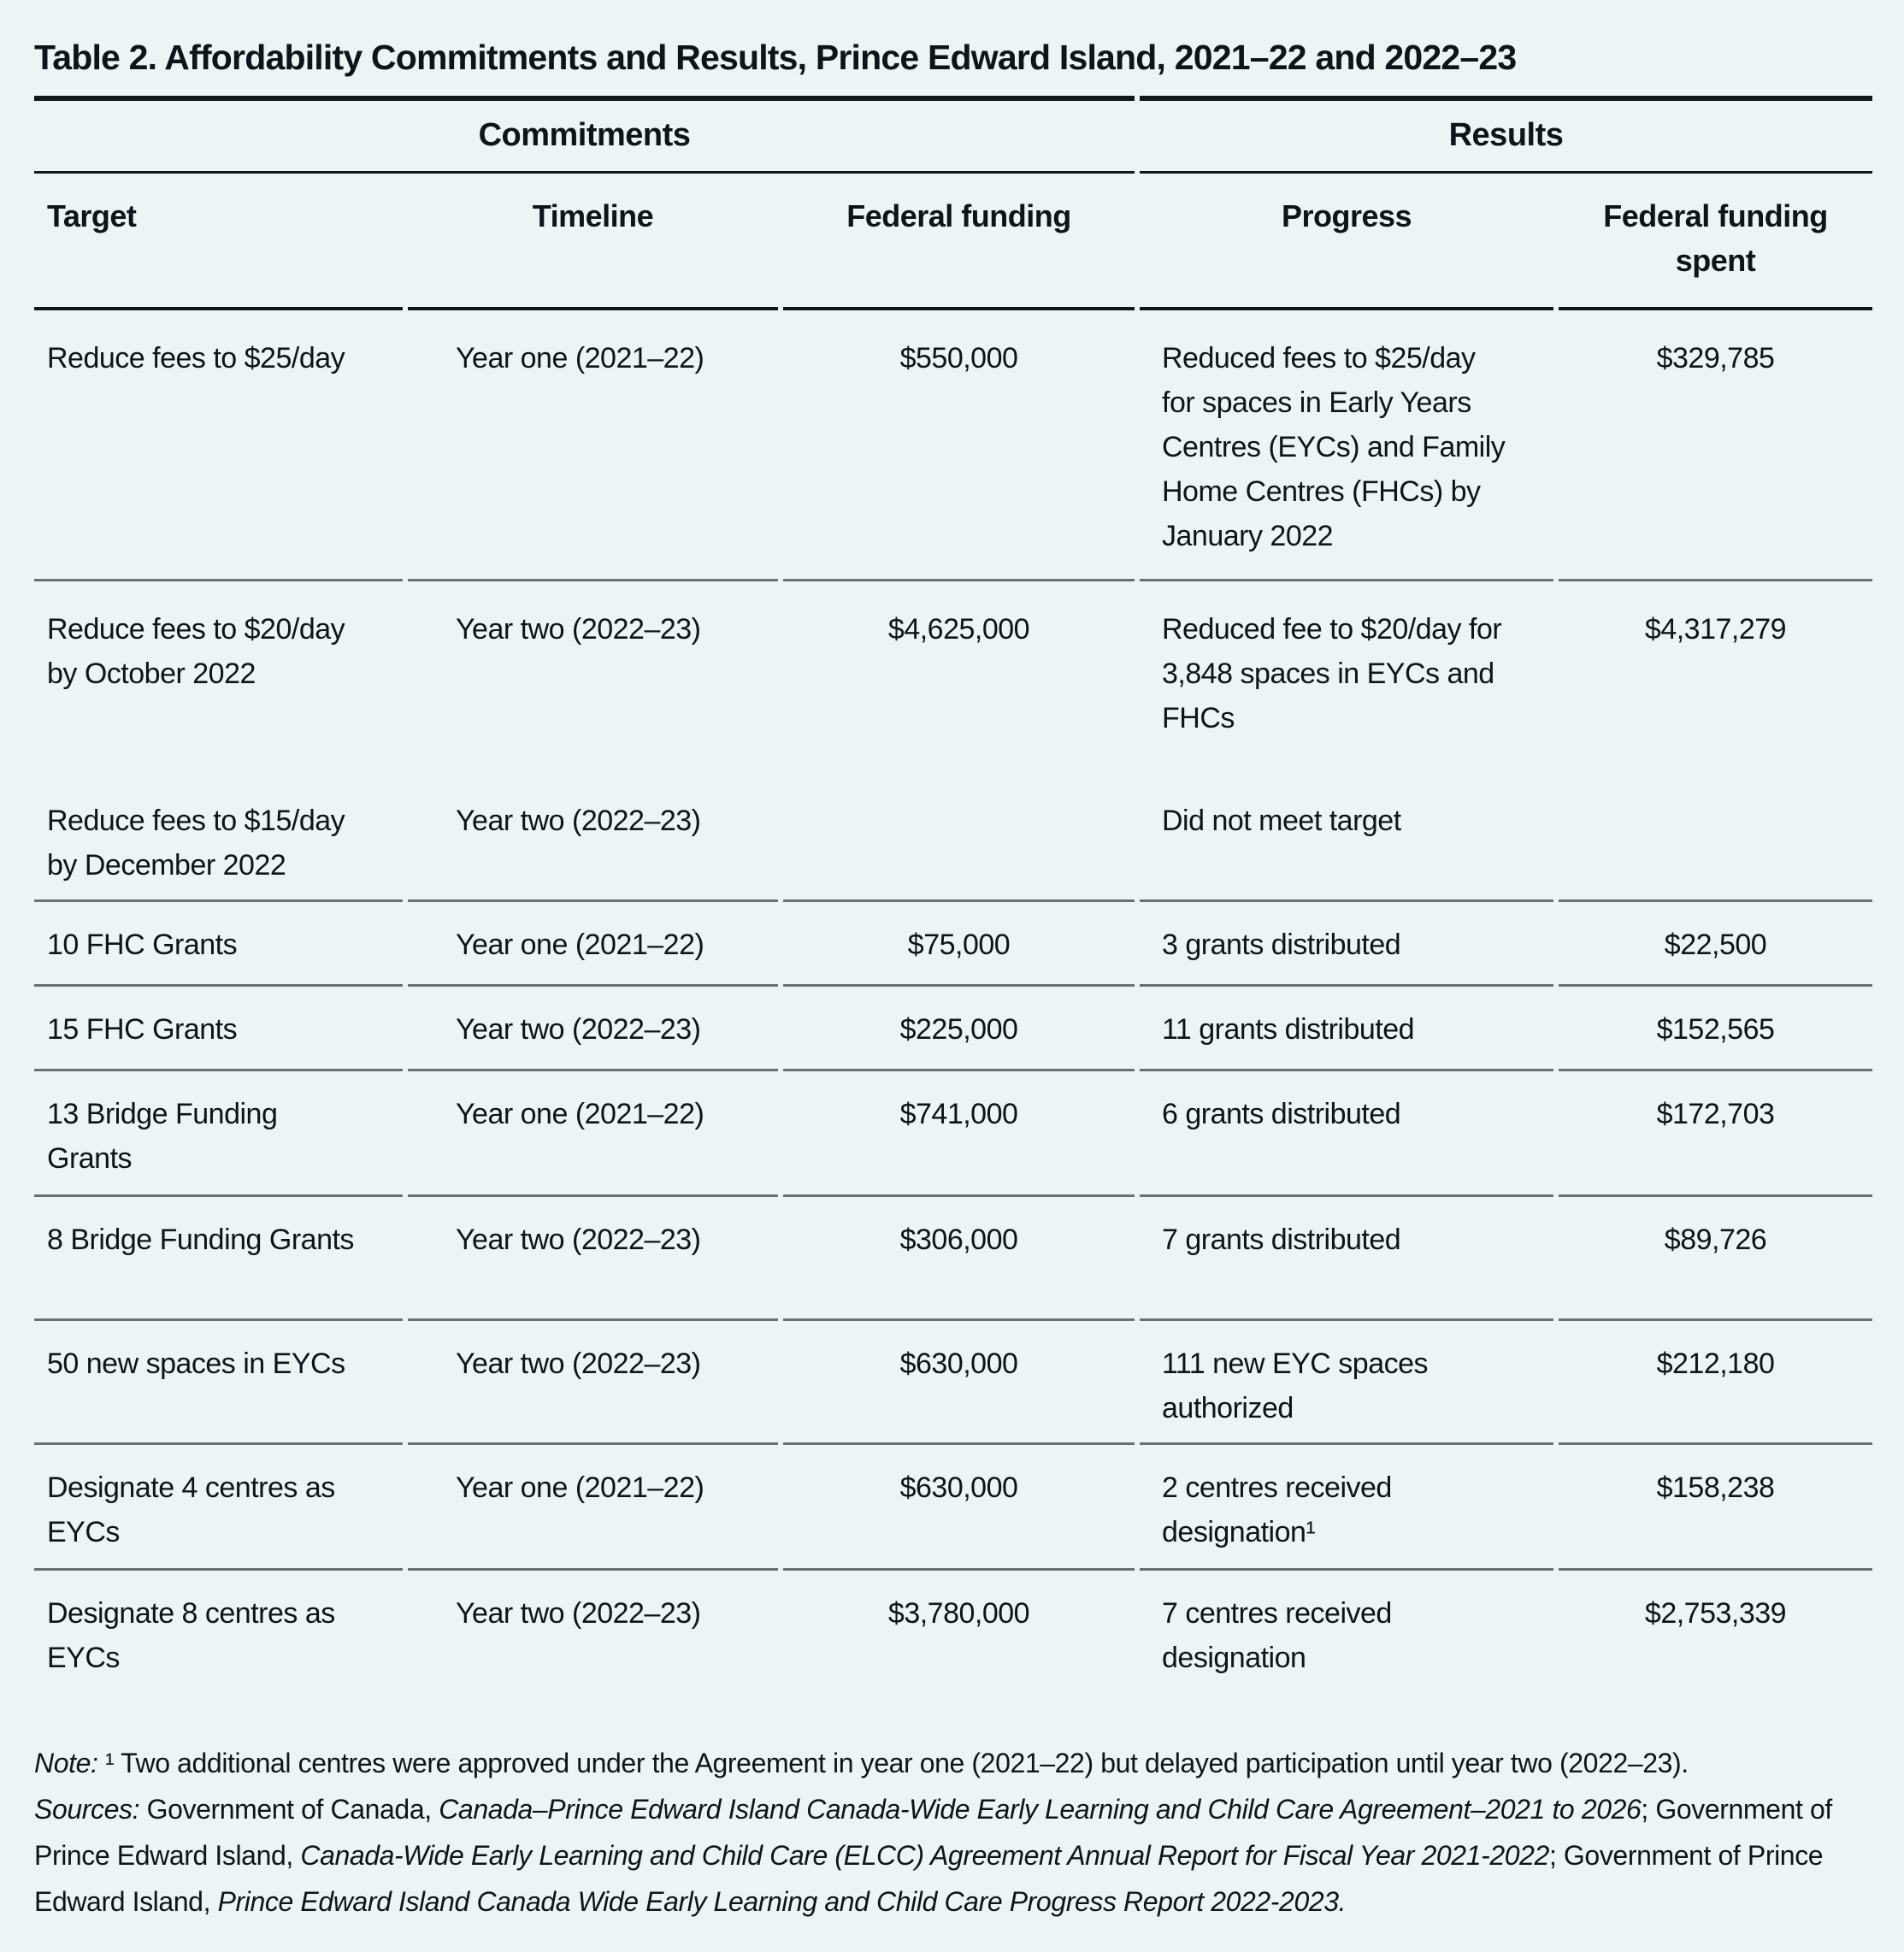 This screenshot has width=1904, height=1952. What do you see at coordinates (1715, 1131) in the screenshot?
I see `cell-funding-spent: $172,703` at bounding box center [1715, 1131].